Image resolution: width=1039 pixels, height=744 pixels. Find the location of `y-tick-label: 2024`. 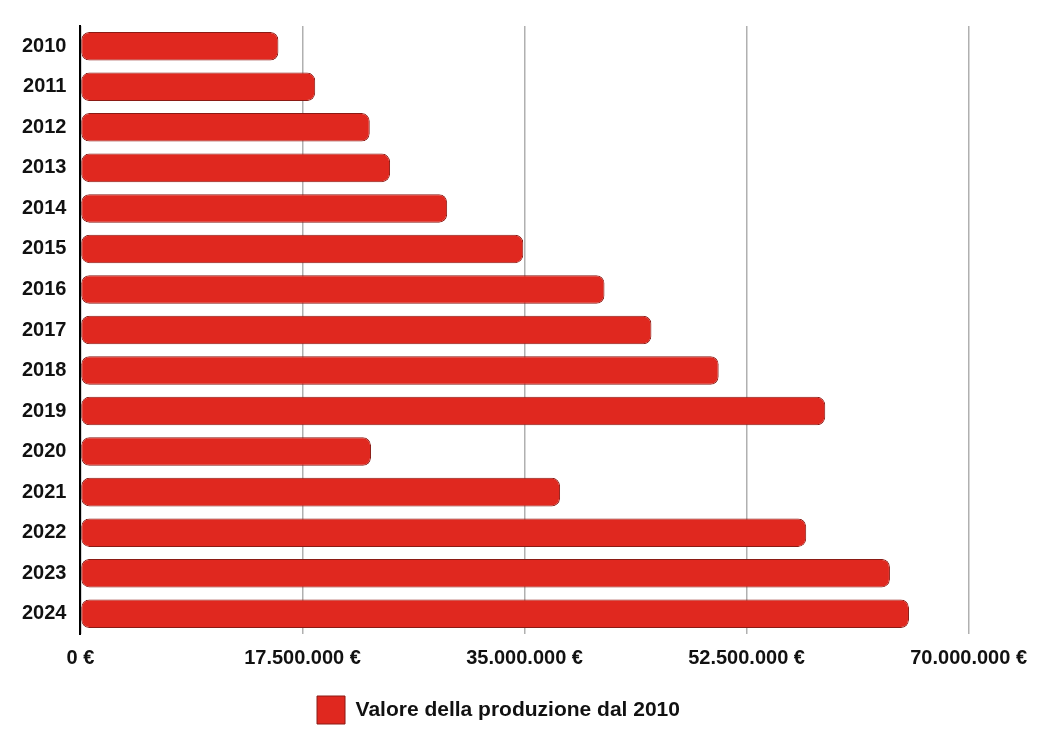

y-tick-label: 2024 is located at coordinates (44, 612).